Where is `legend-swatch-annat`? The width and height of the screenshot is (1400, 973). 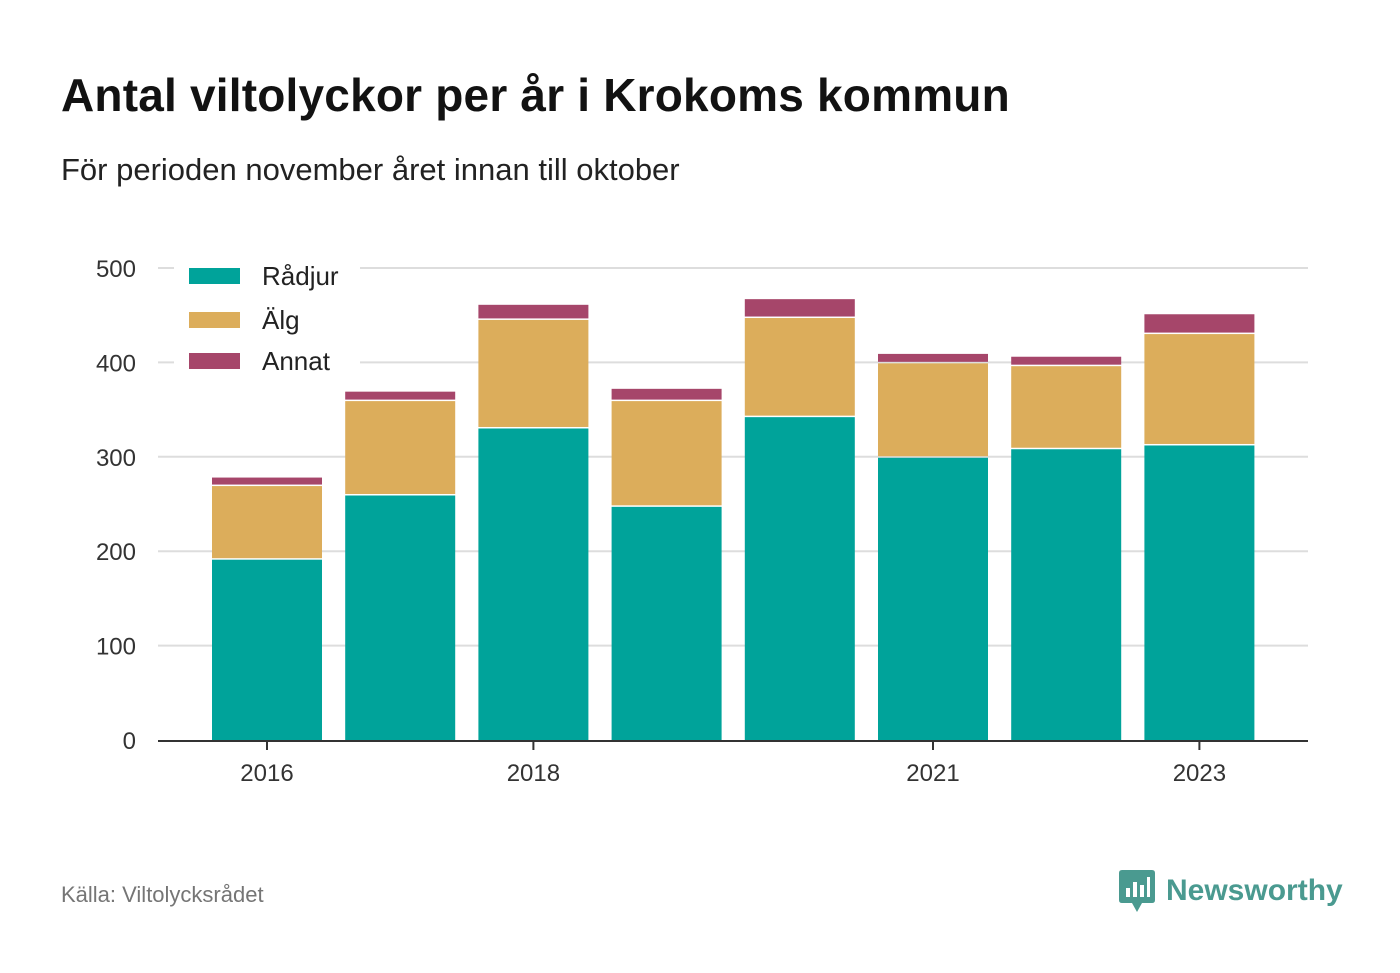
legend-swatch-annat is located at coordinates (214, 361).